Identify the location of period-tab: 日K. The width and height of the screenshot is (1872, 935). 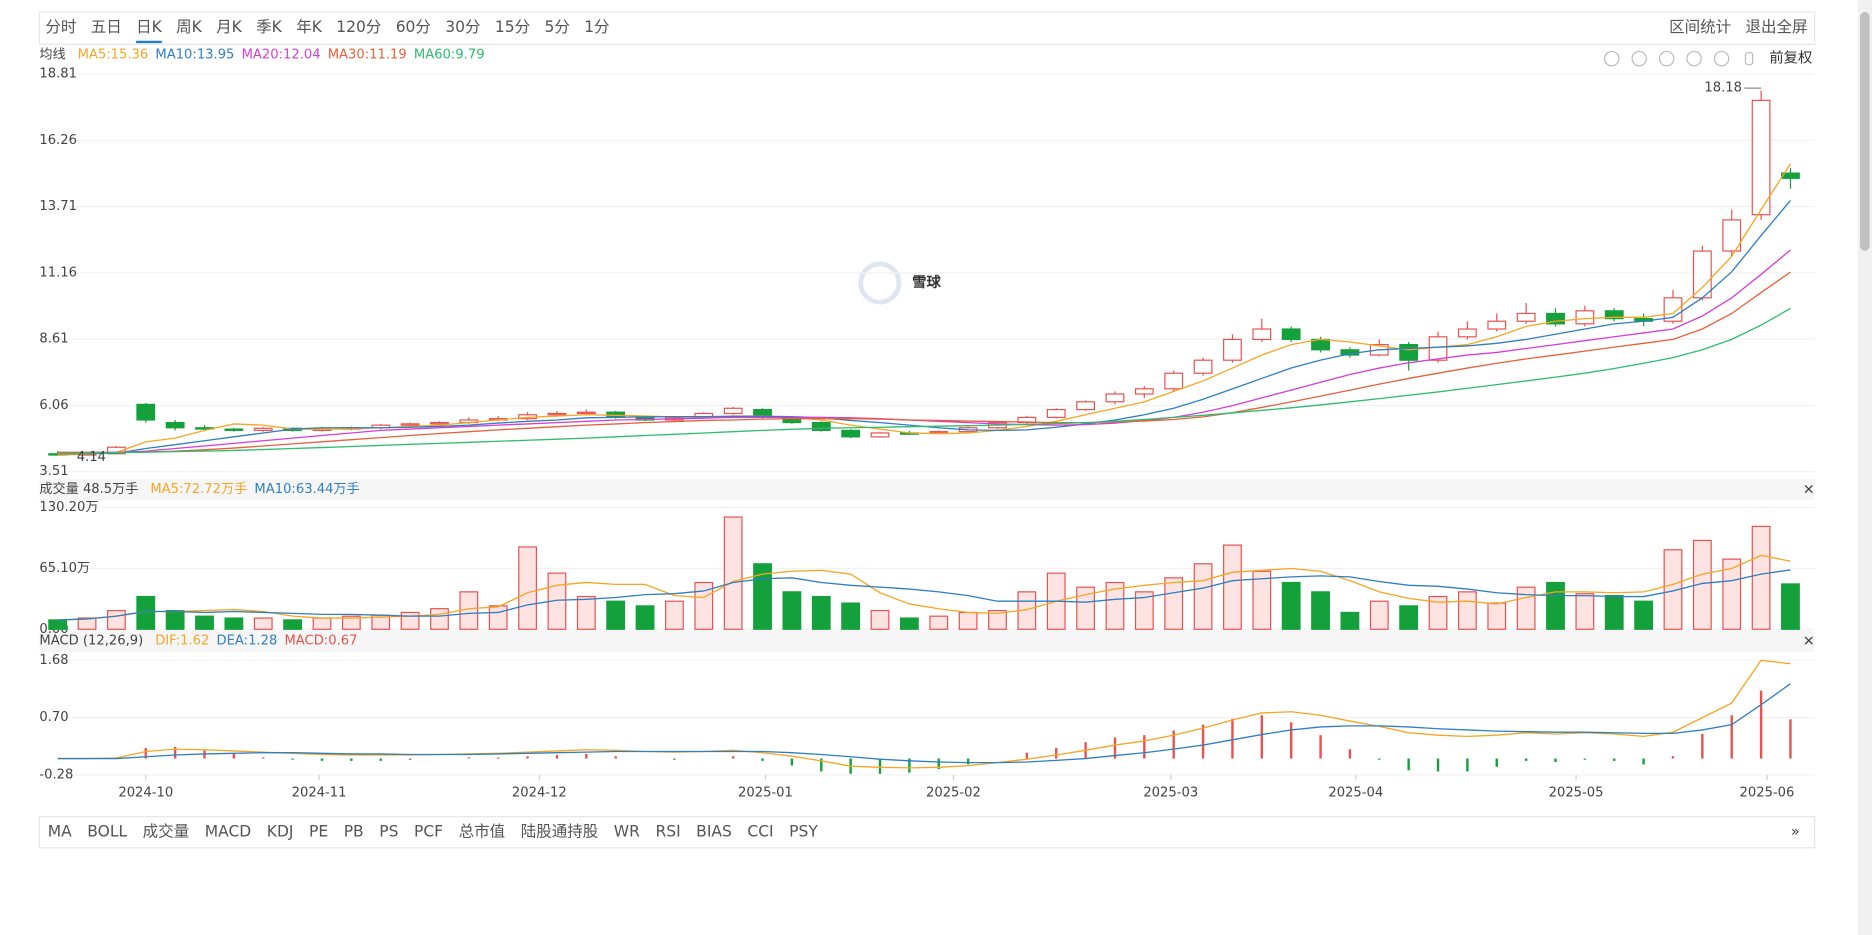
(149, 27).